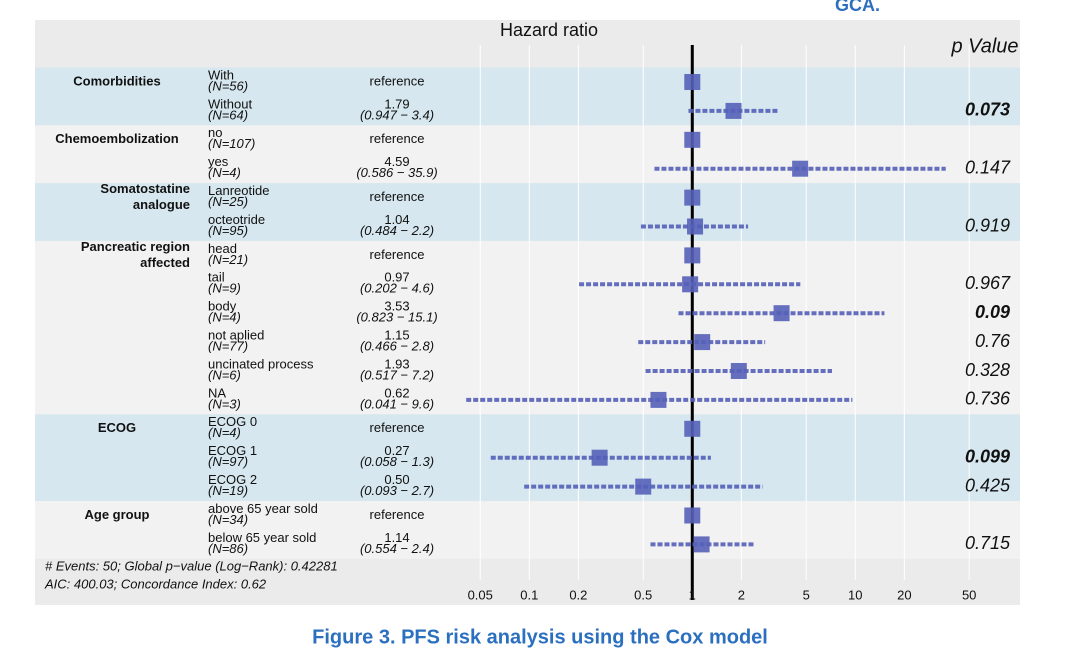  What do you see at coordinates (741, 594) in the screenshot?
I see `x-tick-label: 2` at bounding box center [741, 594].